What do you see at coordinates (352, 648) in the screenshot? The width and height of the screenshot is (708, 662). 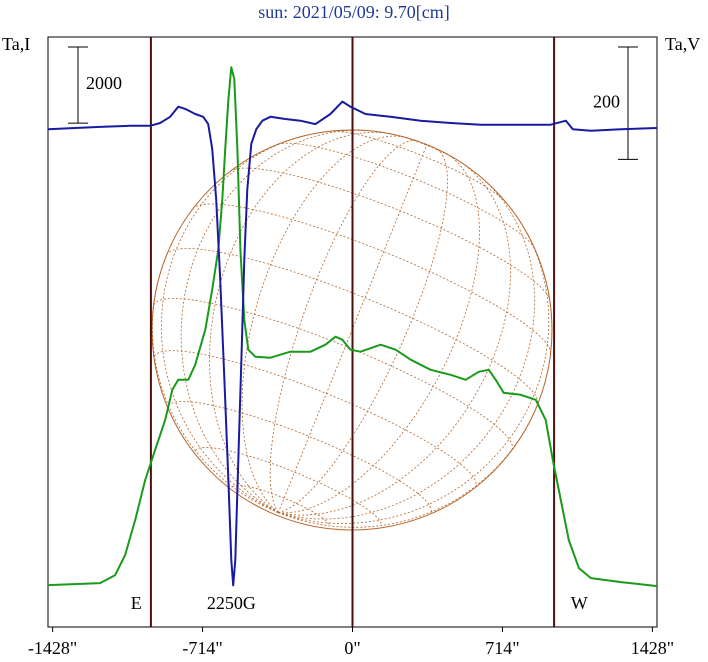 I see `x-tick-label: 0"` at bounding box center [352, 648].